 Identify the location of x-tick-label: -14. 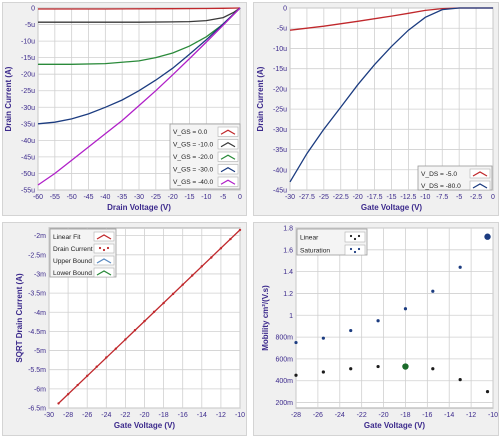
(449, 415).